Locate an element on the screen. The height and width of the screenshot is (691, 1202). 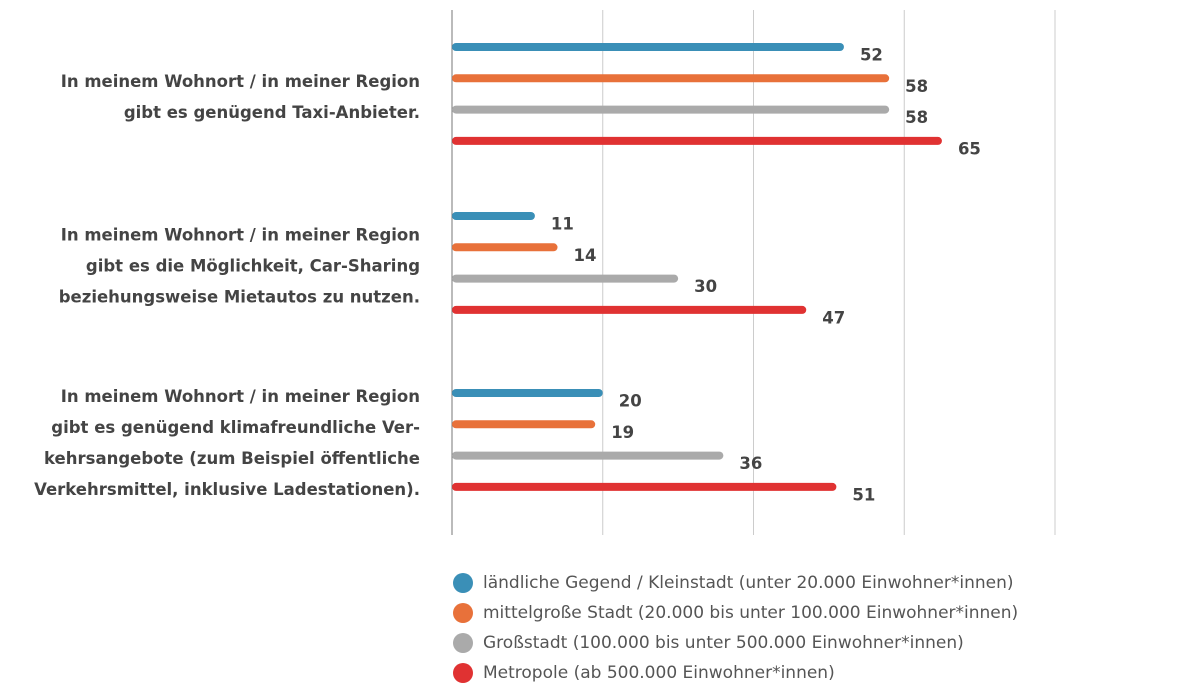
value-label: 19 is located at coordinates (622, 432).